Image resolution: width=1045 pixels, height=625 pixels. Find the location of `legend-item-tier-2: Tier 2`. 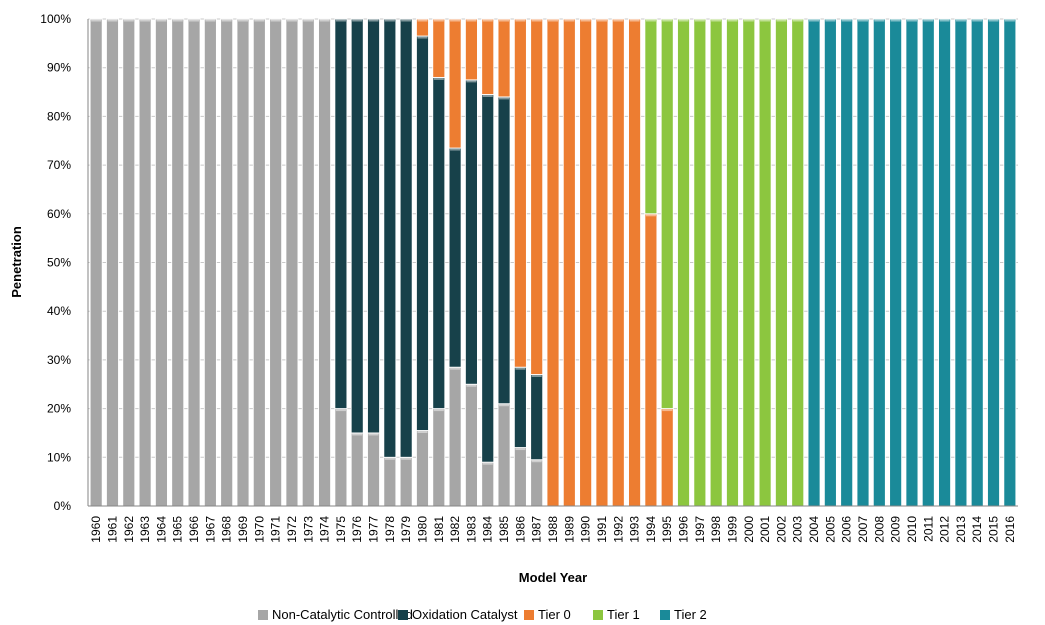

legend-item-tier-2: Tier 2 is located at coordinates (683, 614).